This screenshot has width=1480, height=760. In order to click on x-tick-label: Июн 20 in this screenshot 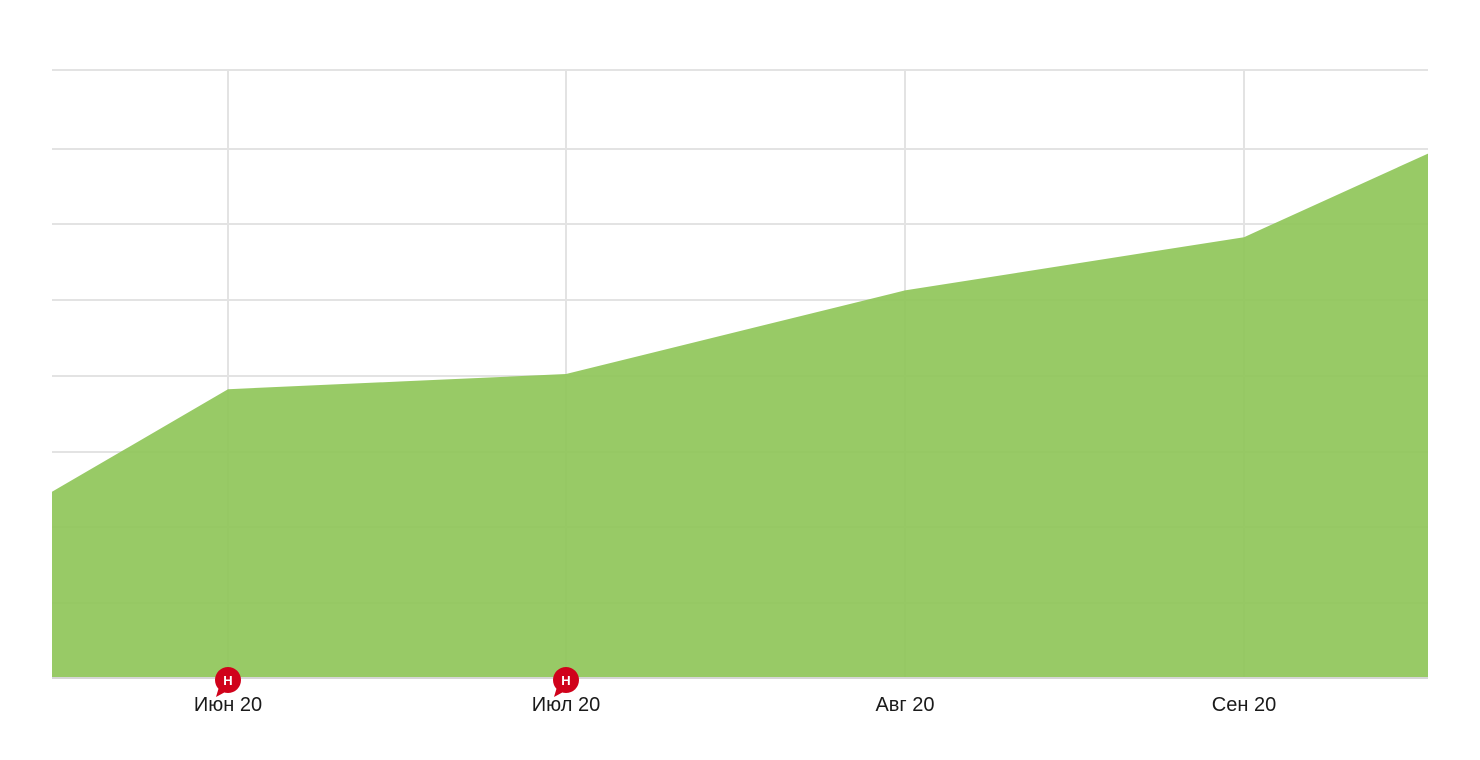, I will do `click(228, 705)`.